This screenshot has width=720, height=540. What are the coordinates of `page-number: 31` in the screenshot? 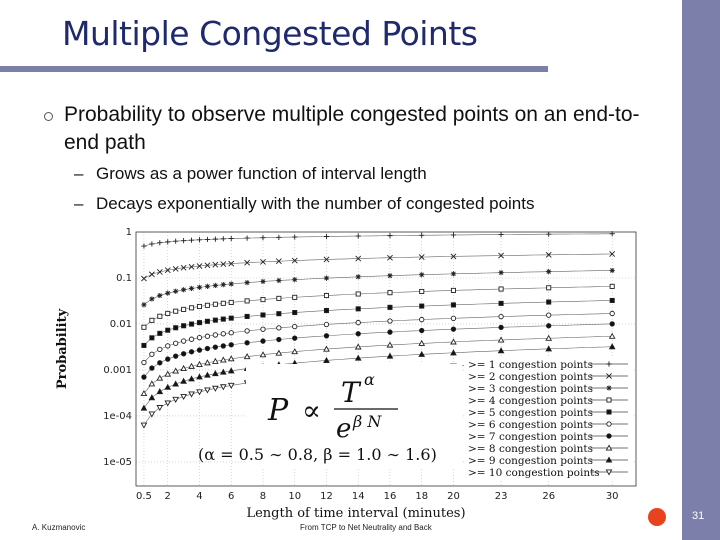 It's located at (698, 516).